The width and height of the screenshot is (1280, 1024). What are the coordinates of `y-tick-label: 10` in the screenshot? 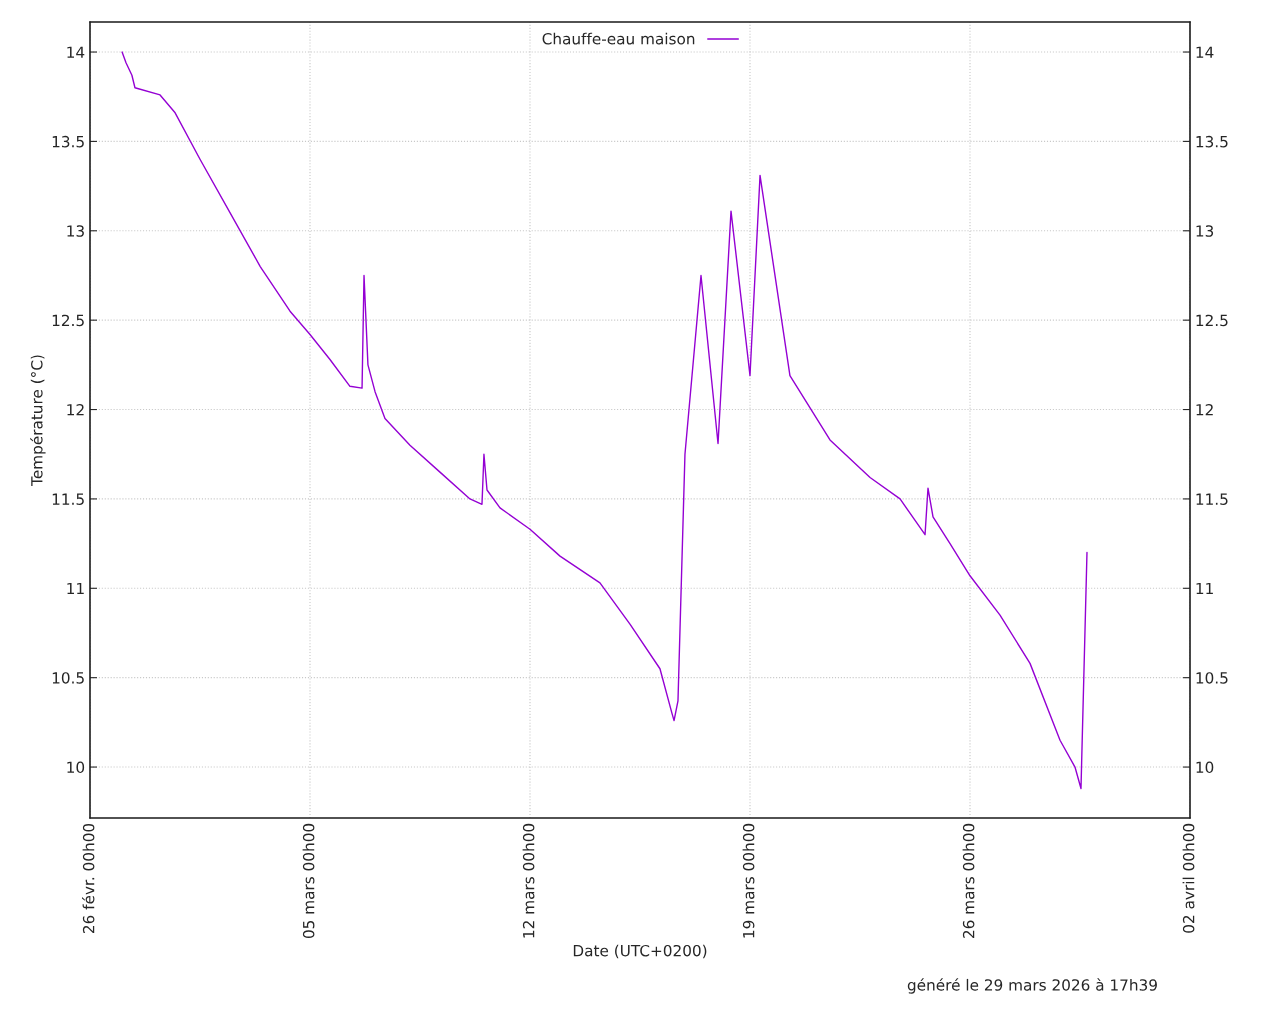 It's located at (76, 767).